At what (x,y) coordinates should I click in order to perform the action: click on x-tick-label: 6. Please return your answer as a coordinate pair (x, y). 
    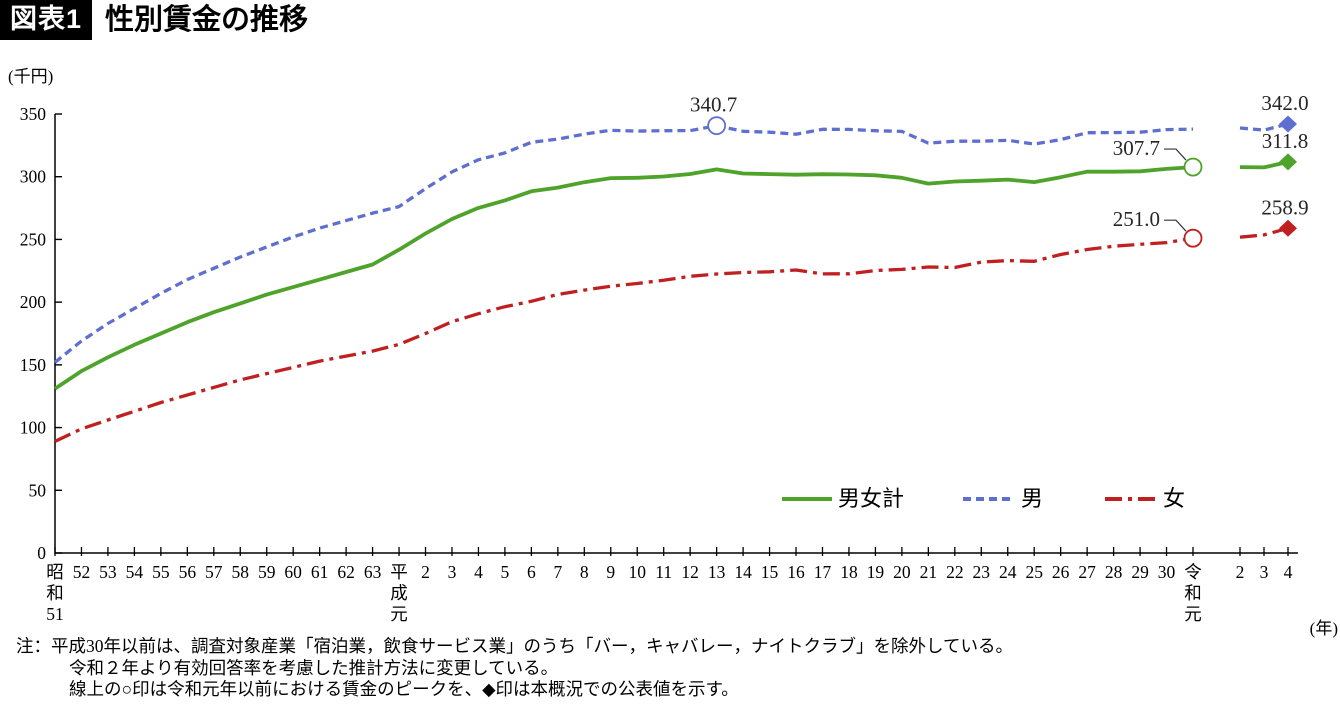
    Looking at the image, I should click on (531, 572).